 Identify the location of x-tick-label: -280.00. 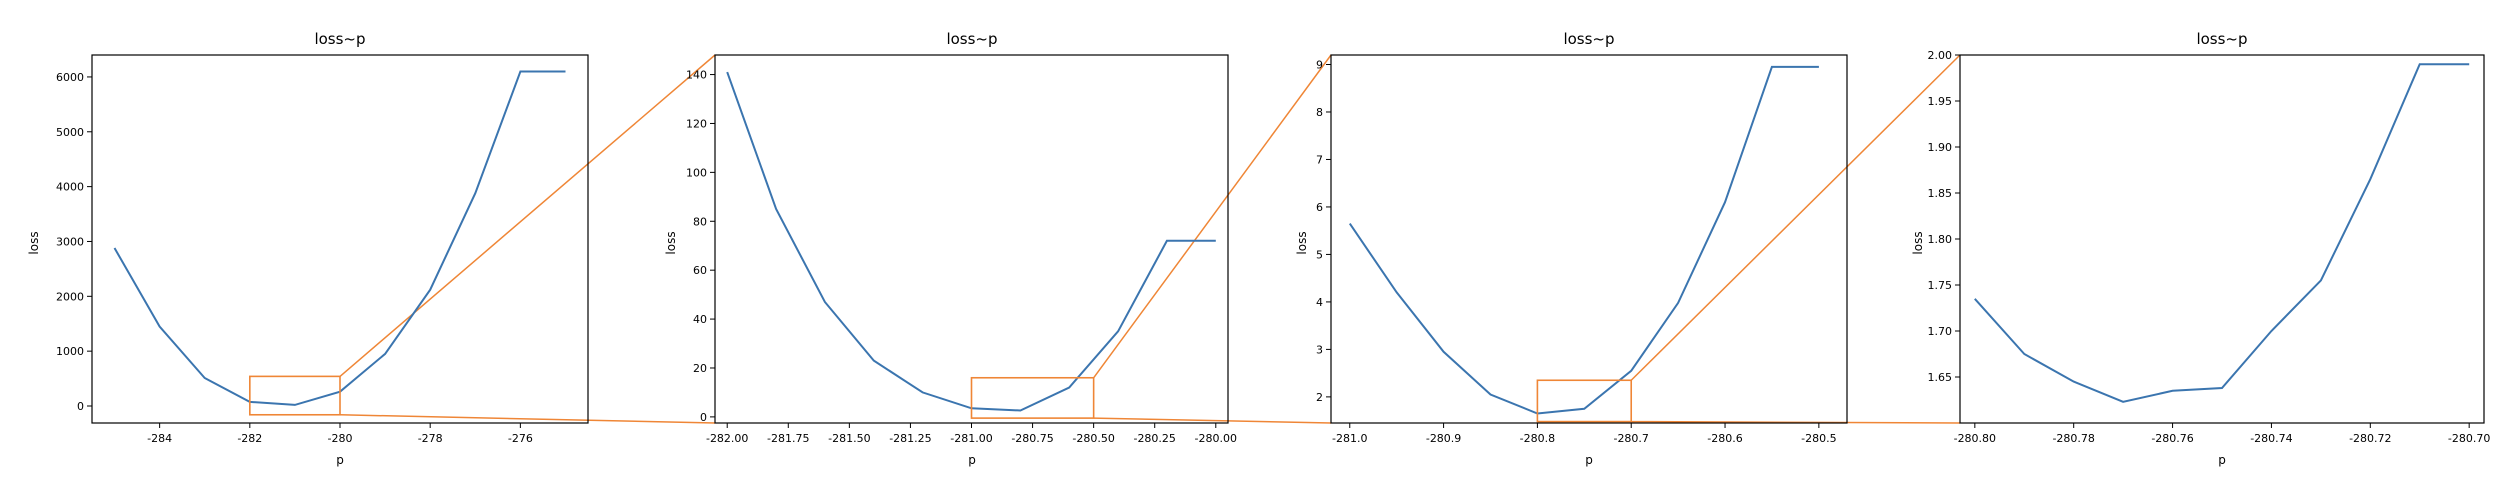
(1216, 438).